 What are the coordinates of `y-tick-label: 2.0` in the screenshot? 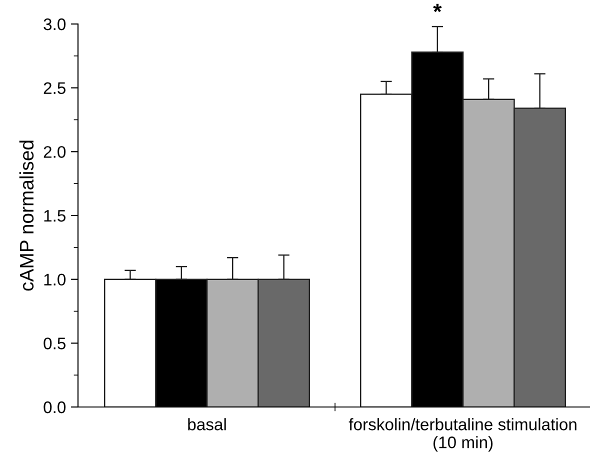 It's located at (55, 152).